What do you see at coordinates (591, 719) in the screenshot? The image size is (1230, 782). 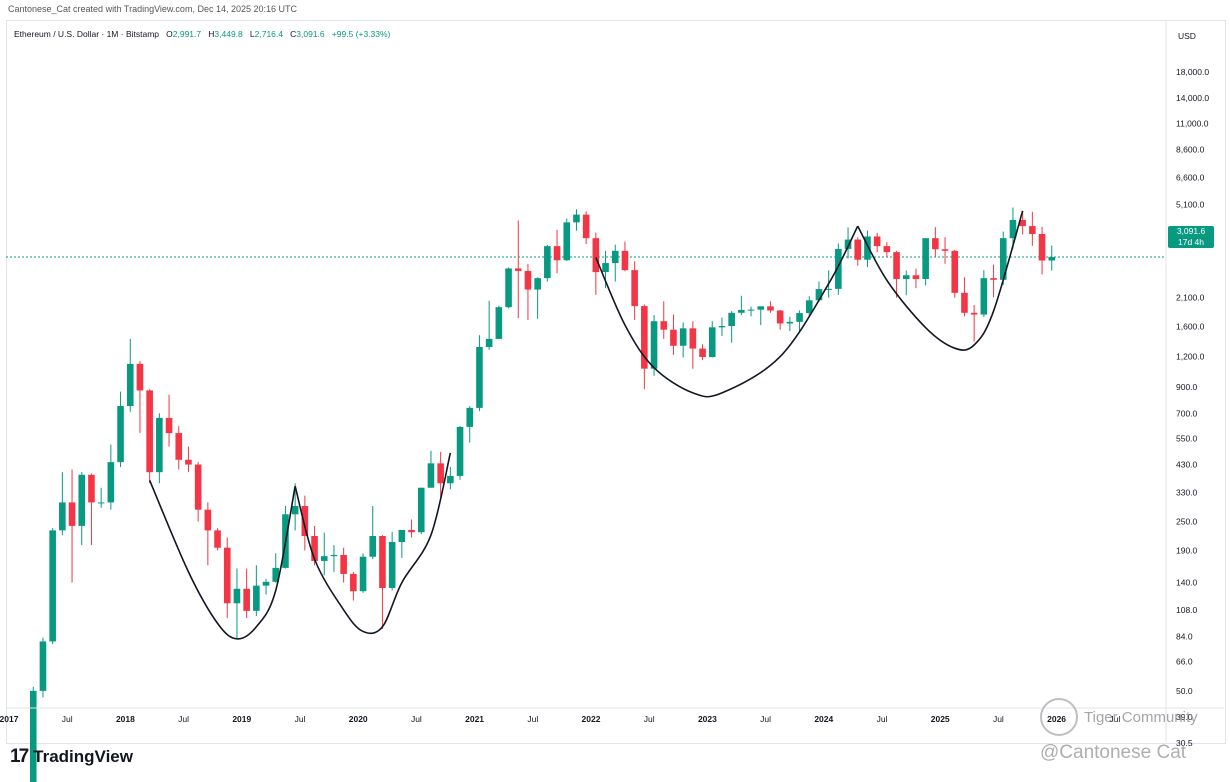 I see `time-tick-label: 2022` at bounding box center [591, 719].